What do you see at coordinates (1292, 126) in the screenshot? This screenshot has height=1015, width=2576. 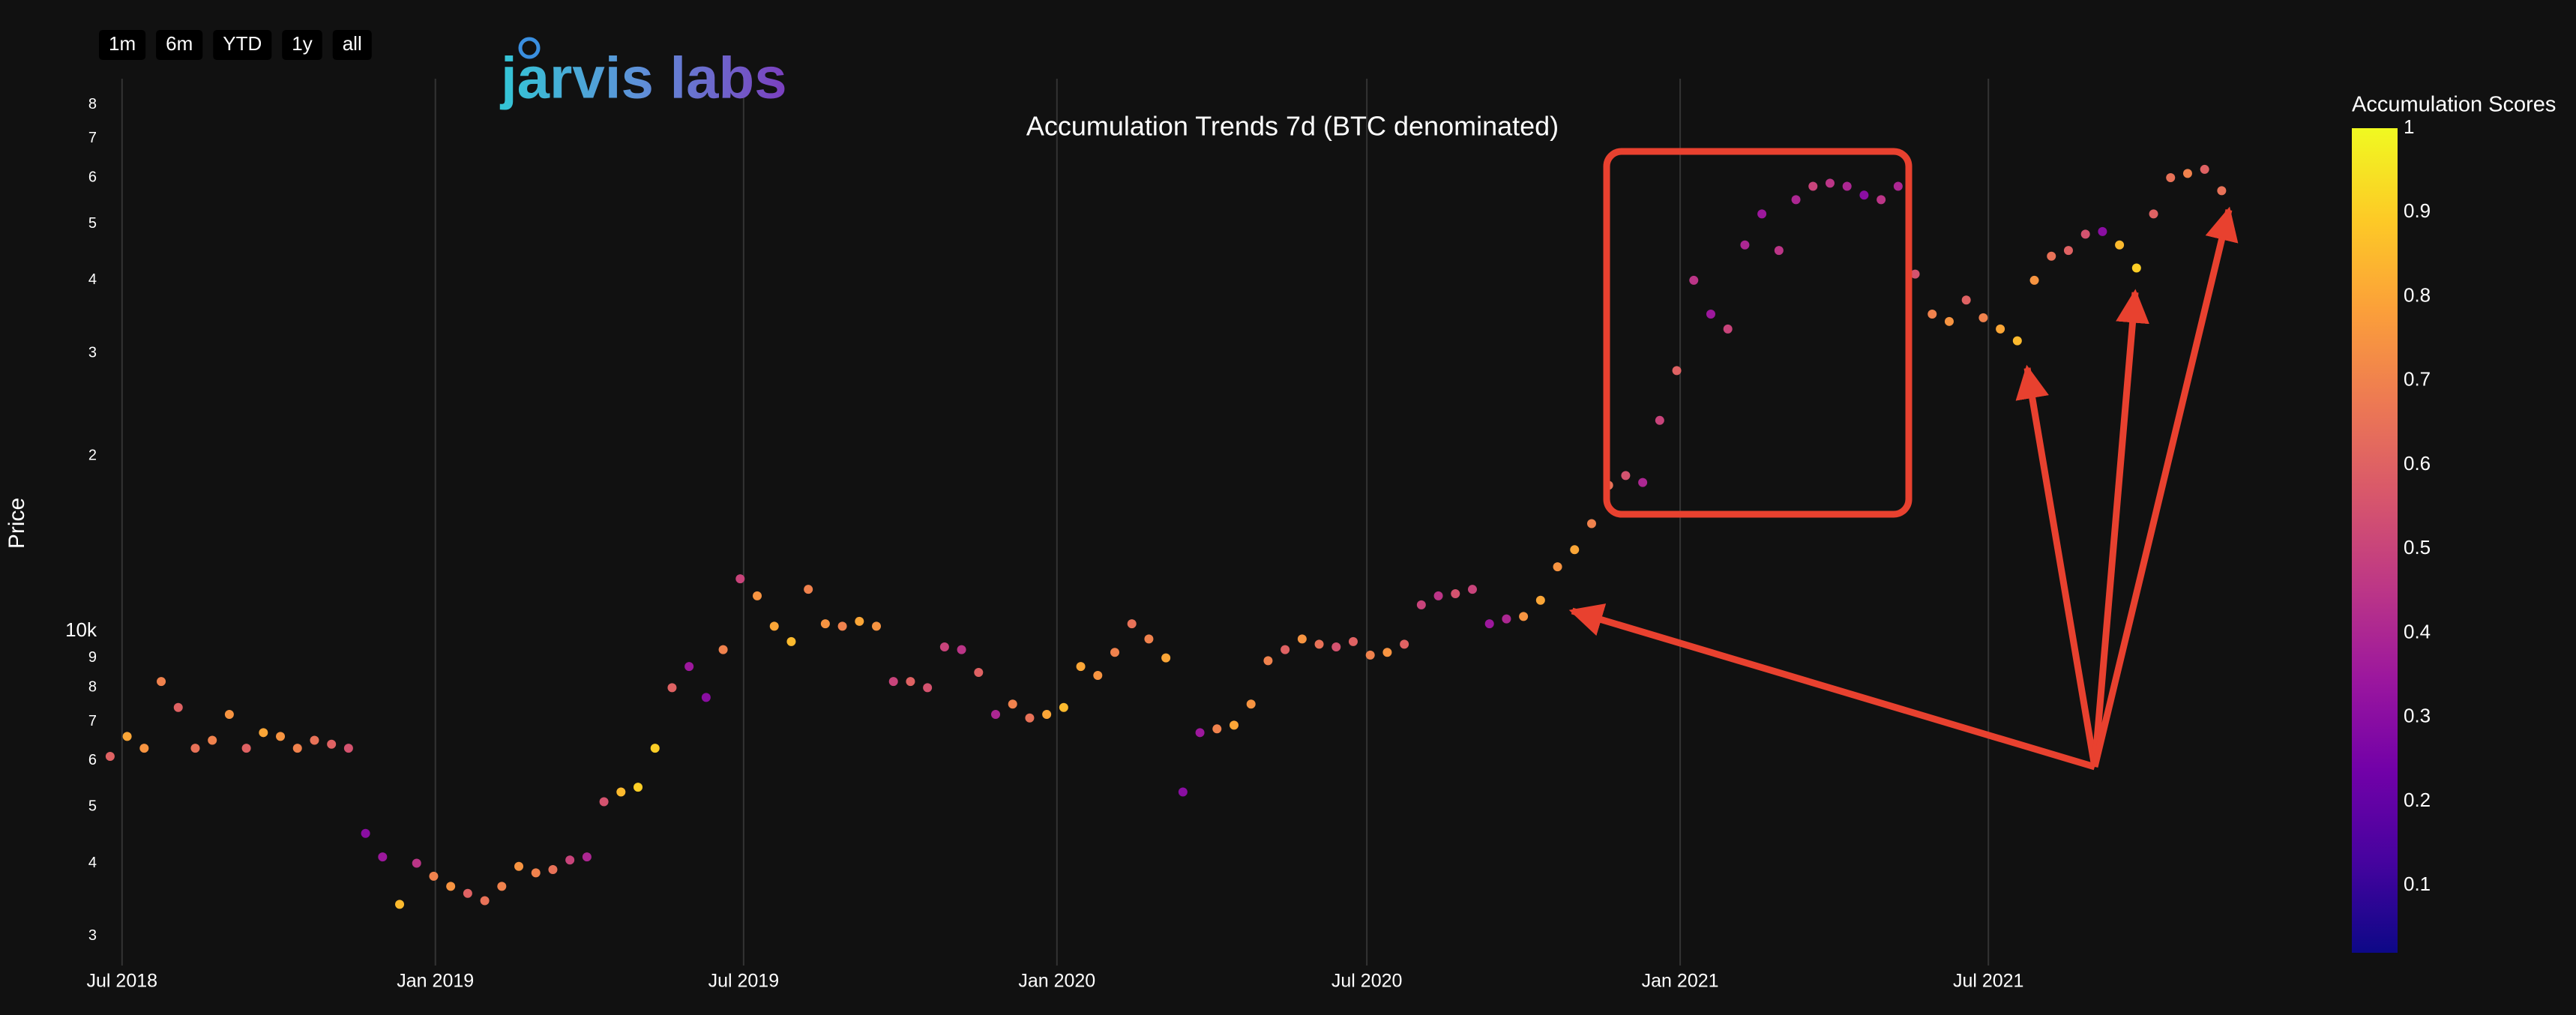 I see `chart-title: Accumulation Trends 7d (BTC denominated)` at bounding box center [1292, 126].